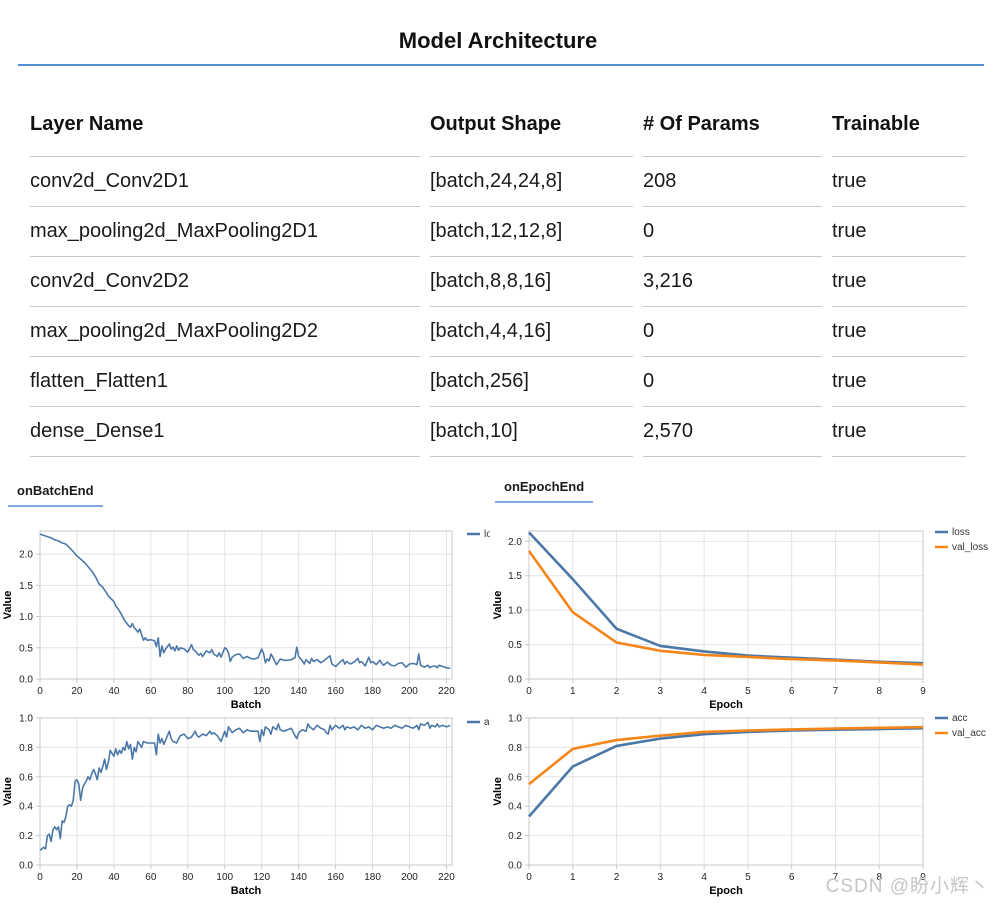  What do you see at coordinates (498, 40) in the screenshot?
I see `page-title: Model Architecture` at bounding box center [498, 40].